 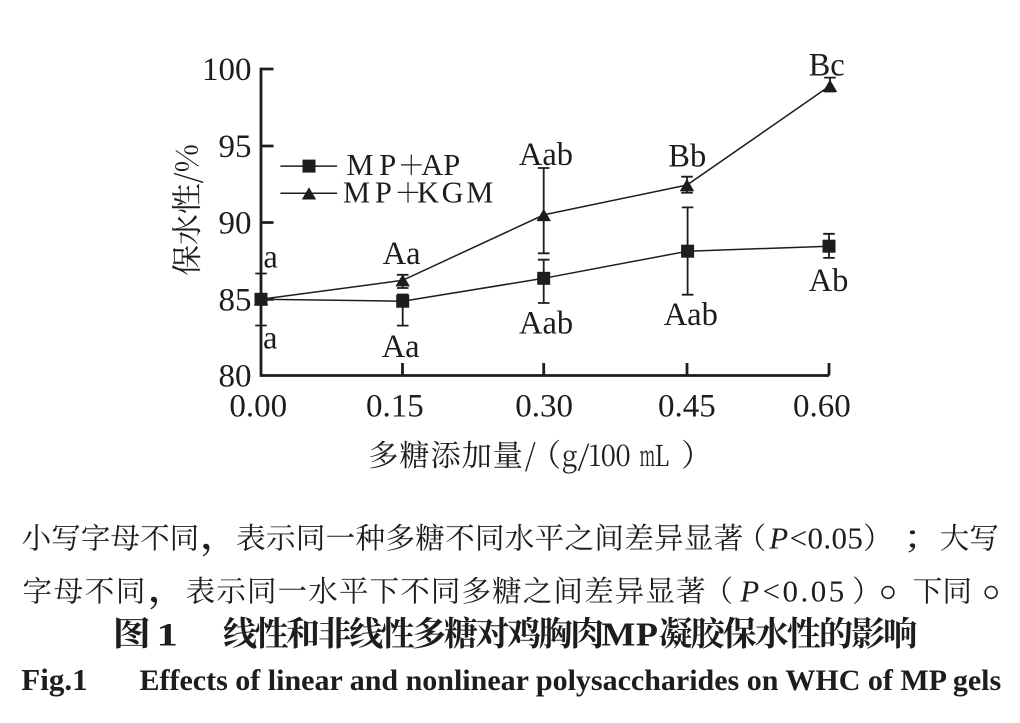 I want to click on svg-text: AP, so click(x=440, y=165).